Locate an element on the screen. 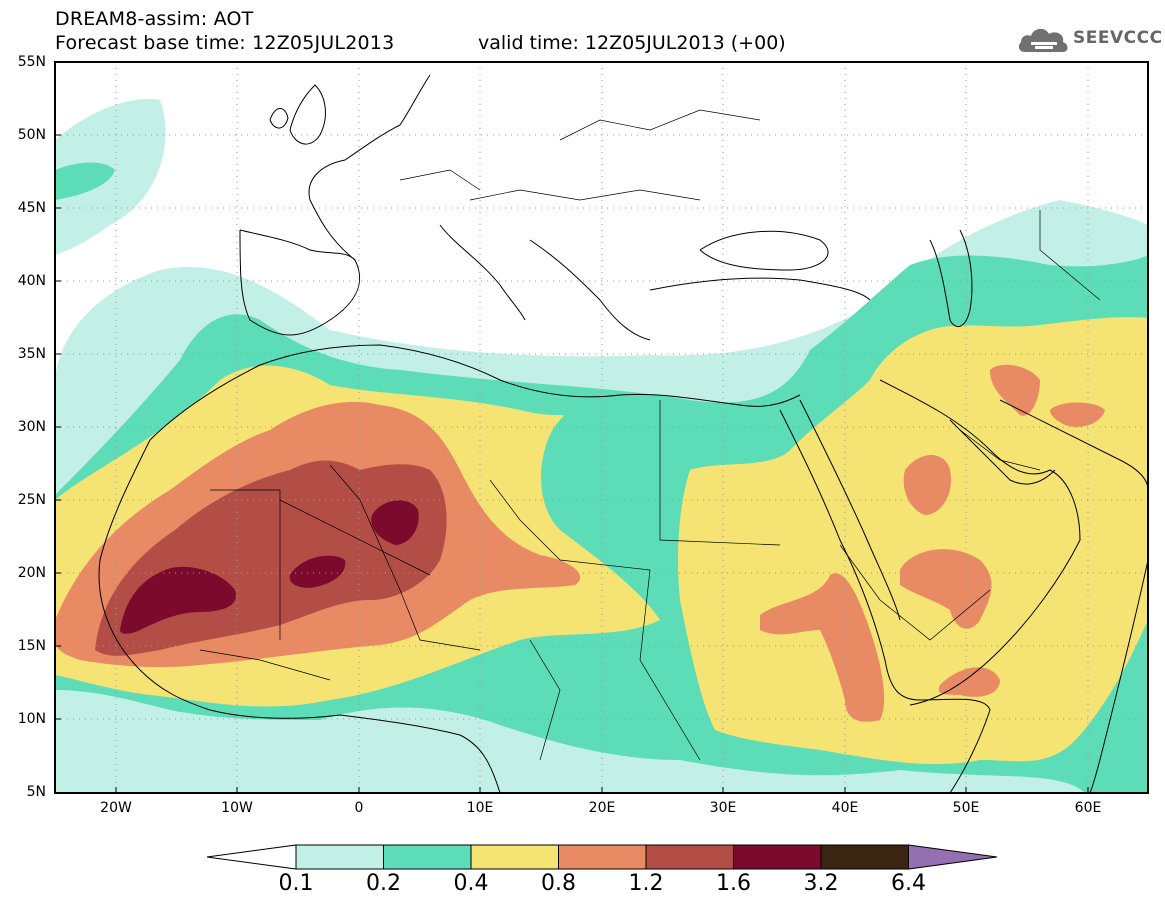 The height and width of the screenshot is (905, 1165). lon-label: 40E is located at coordinates (845, 808).